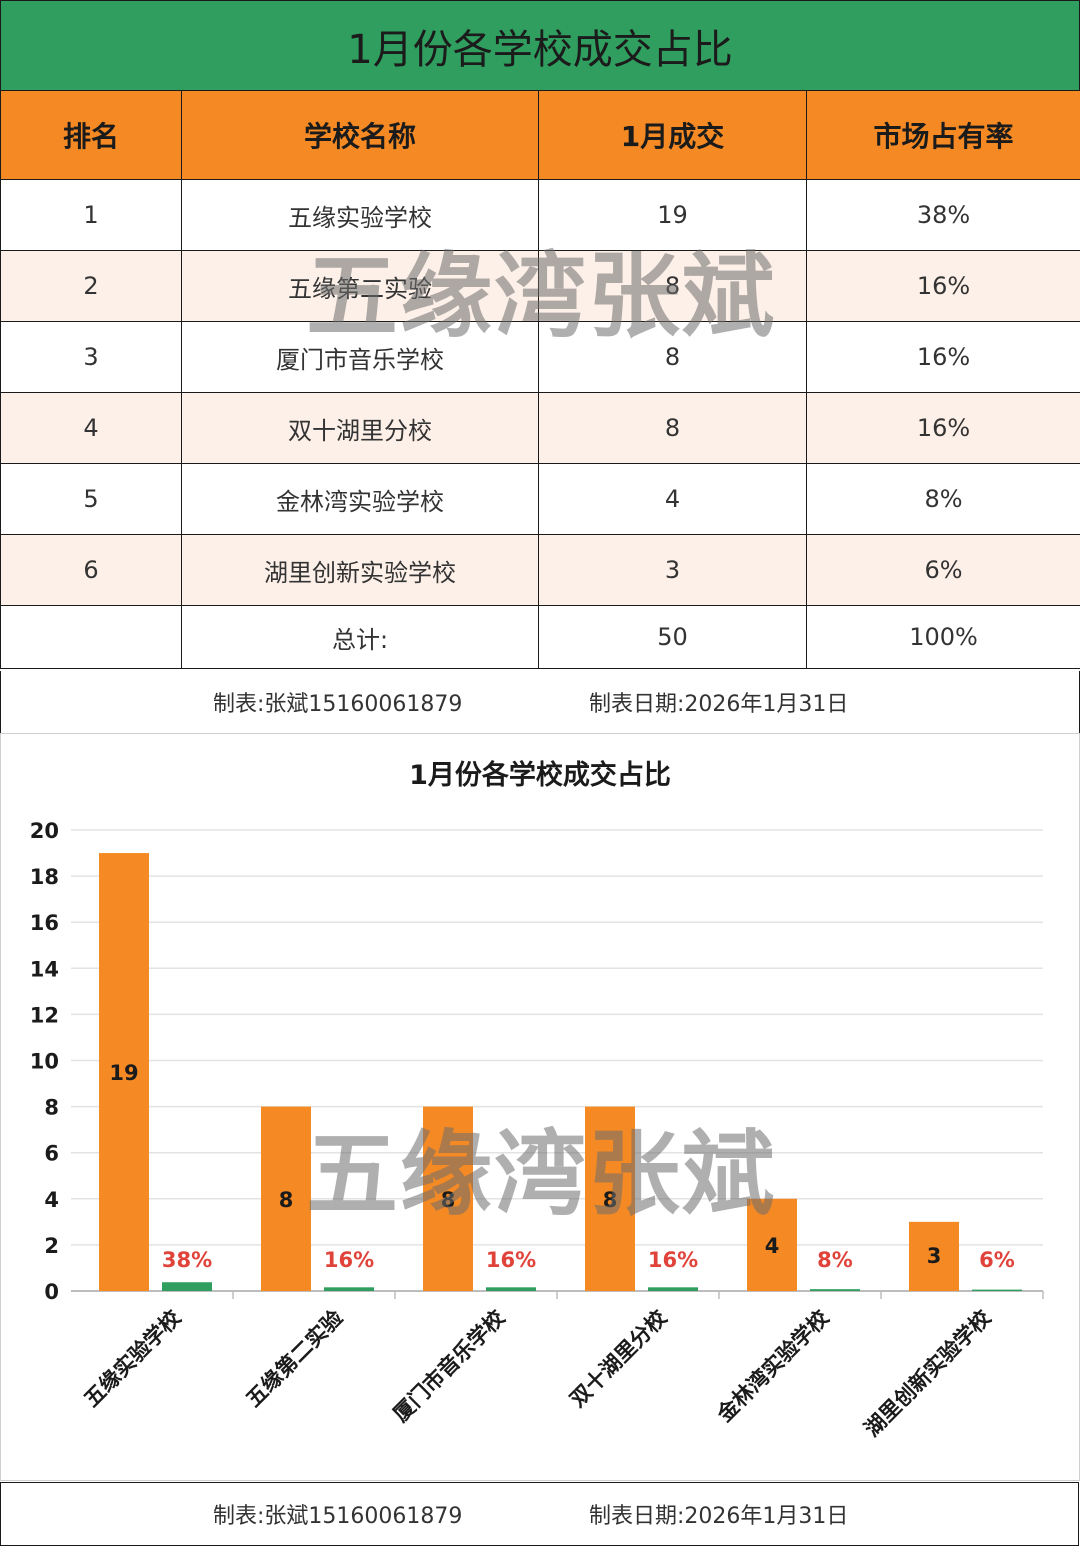 The width and height of the screenshot is (1080, 1546). I want to click on cell-share: 8%, so click(943, 499).